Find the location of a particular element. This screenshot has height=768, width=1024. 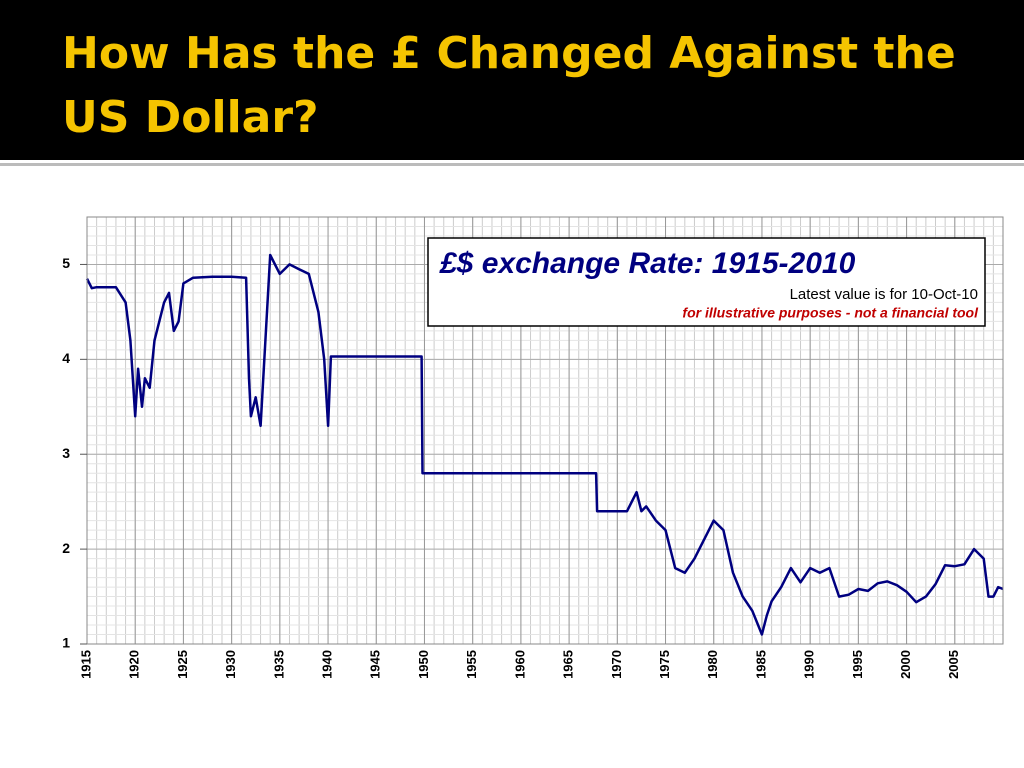

x-tick-label: 1965 is located at coordinates (568, 664).